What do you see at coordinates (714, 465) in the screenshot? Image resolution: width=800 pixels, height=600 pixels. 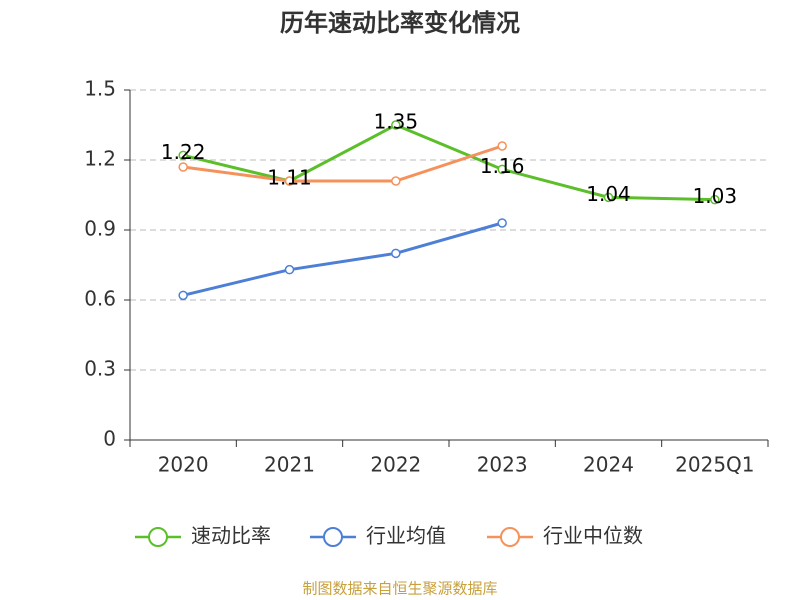 I see `x-tick-label: 2025Q1` at bounding box center [714, 465].